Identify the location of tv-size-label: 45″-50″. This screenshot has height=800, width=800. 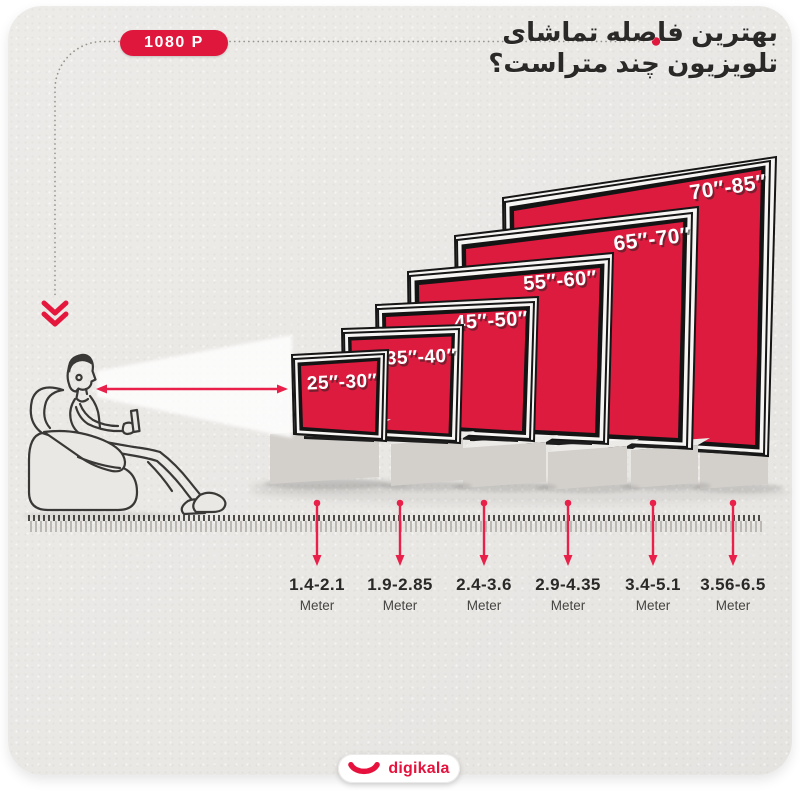
(491, 321).